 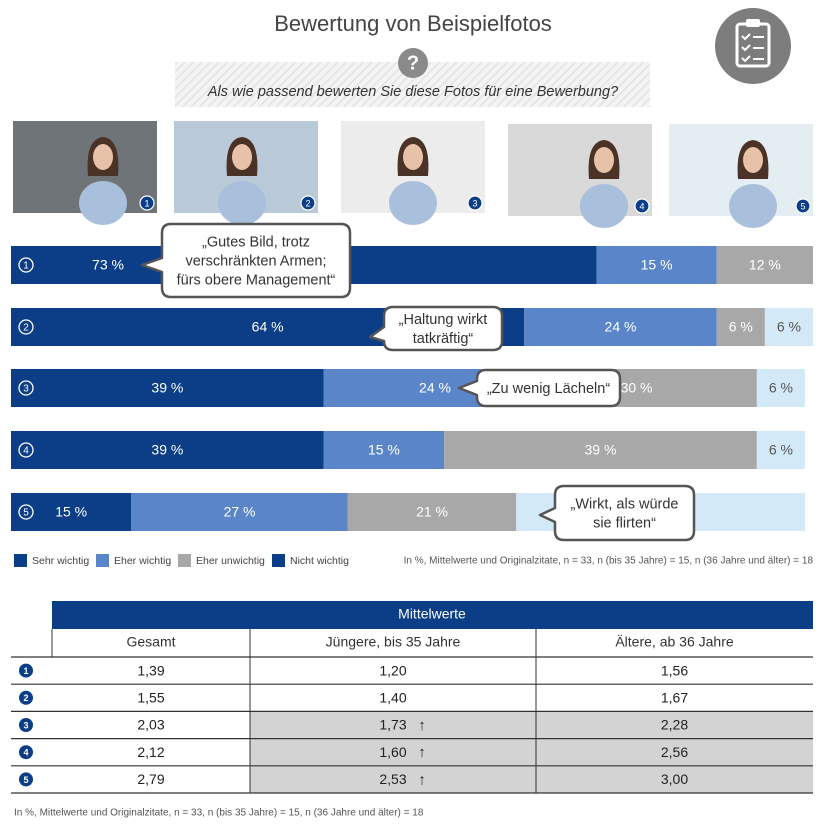 What do you see at coordinates (256, 280) in the screenshot?
I see `callout-text: fürs obere Management“` at bounding box center [256, 280].